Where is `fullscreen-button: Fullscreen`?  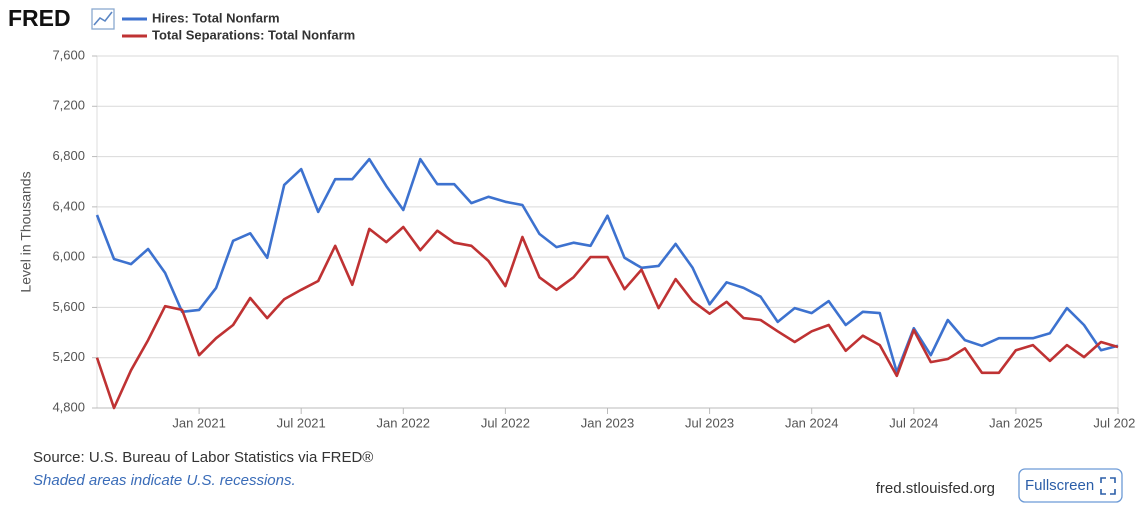 fullscreen-button: Fullscreen is located at coordinates (1070, 485).